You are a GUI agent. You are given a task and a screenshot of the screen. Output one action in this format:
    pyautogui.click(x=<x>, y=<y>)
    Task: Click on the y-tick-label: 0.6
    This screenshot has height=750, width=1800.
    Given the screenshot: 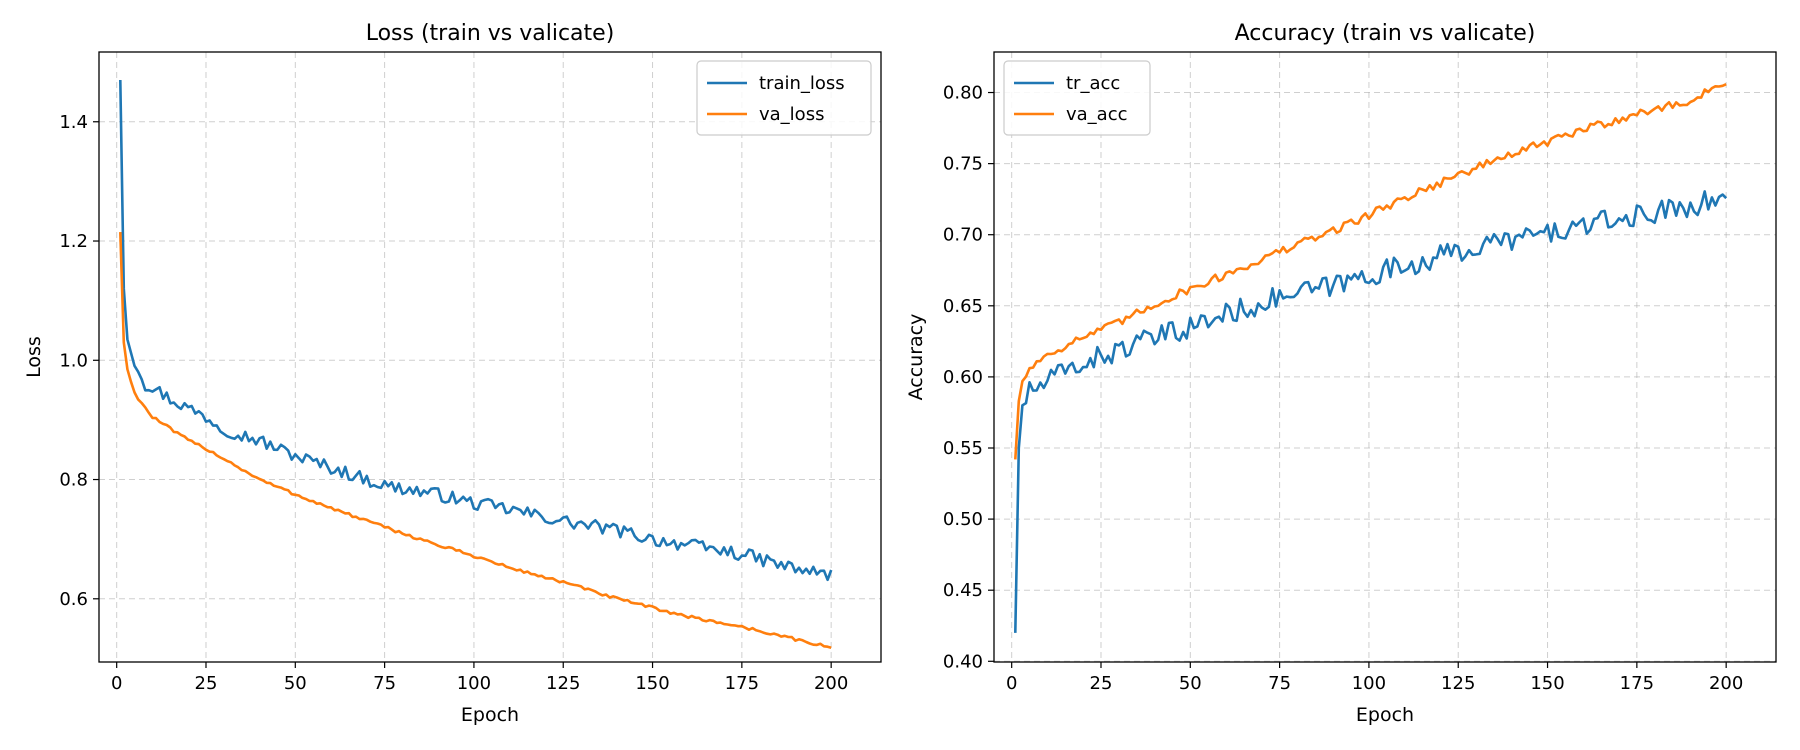 What is the action you would take?
    pyautogui.click(x=73, y=599)
    